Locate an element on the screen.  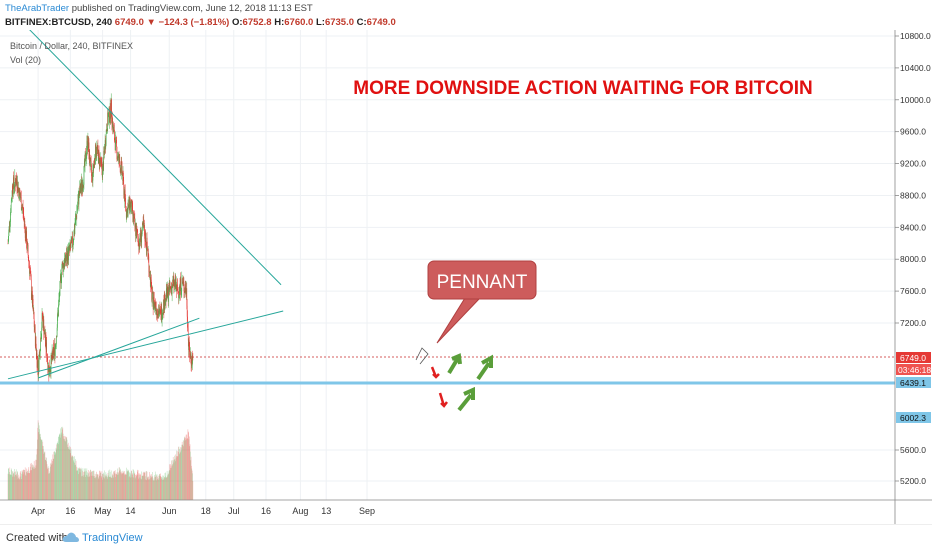
close-value: 6749.0 is located at coordinates (381, 22).